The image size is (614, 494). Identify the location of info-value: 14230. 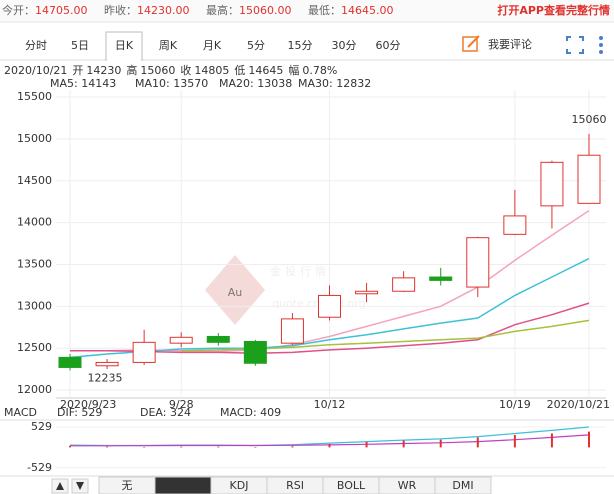
(103, 70).